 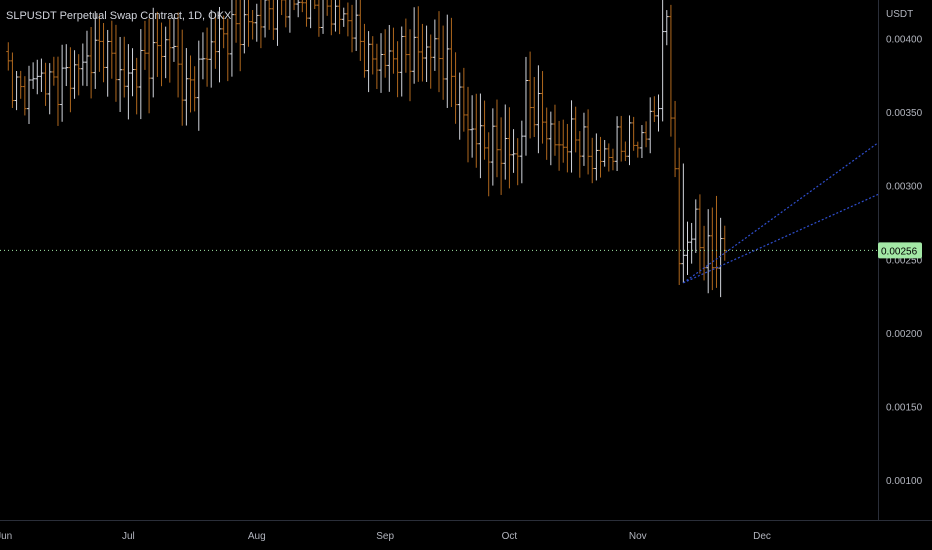 What do you see at coordinates (385, 536) in the screenshot?
I see `month-tick-label: Sep` at bounding box center [385, 536].